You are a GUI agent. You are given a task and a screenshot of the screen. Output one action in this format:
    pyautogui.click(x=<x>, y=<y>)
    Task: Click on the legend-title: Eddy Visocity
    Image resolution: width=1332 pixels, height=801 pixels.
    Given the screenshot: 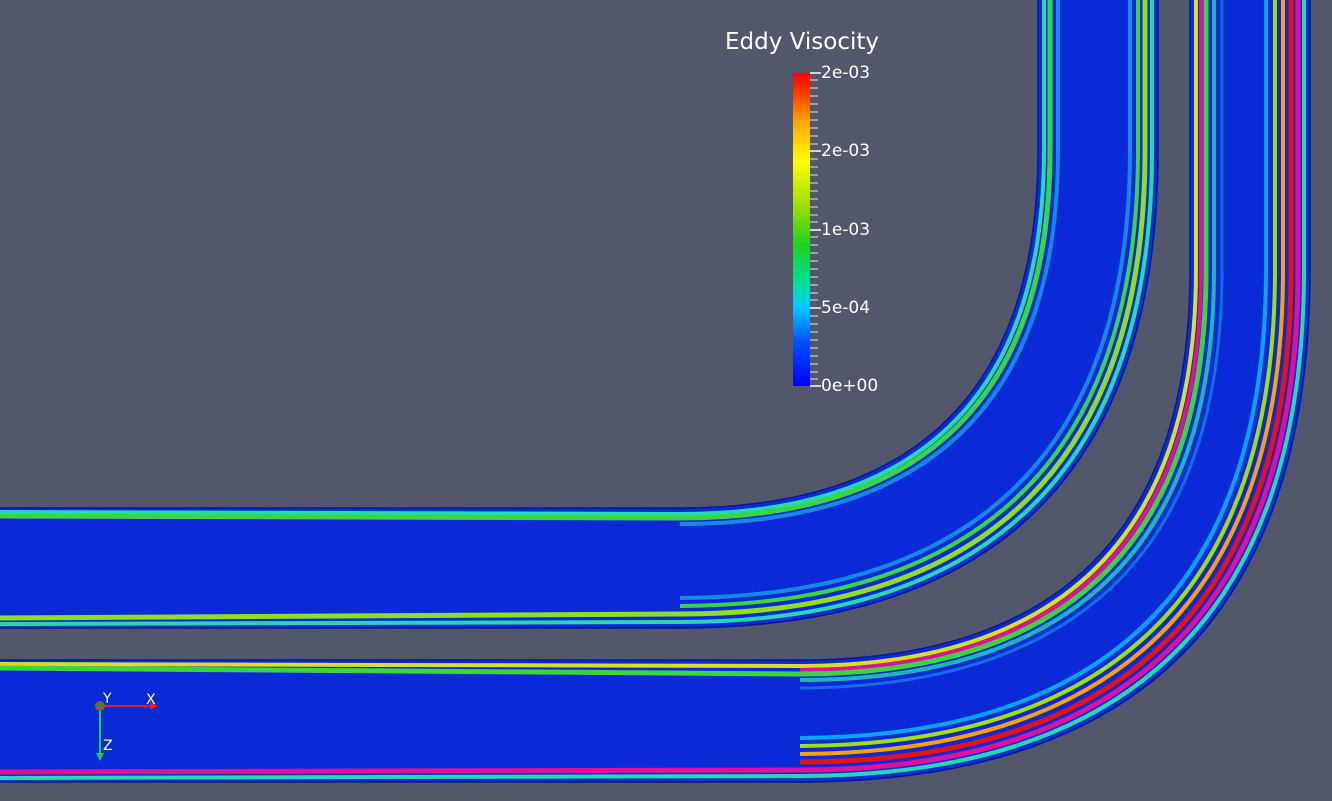 What is the action you would take?
    pyautogui.click(x=802, y=42)
    